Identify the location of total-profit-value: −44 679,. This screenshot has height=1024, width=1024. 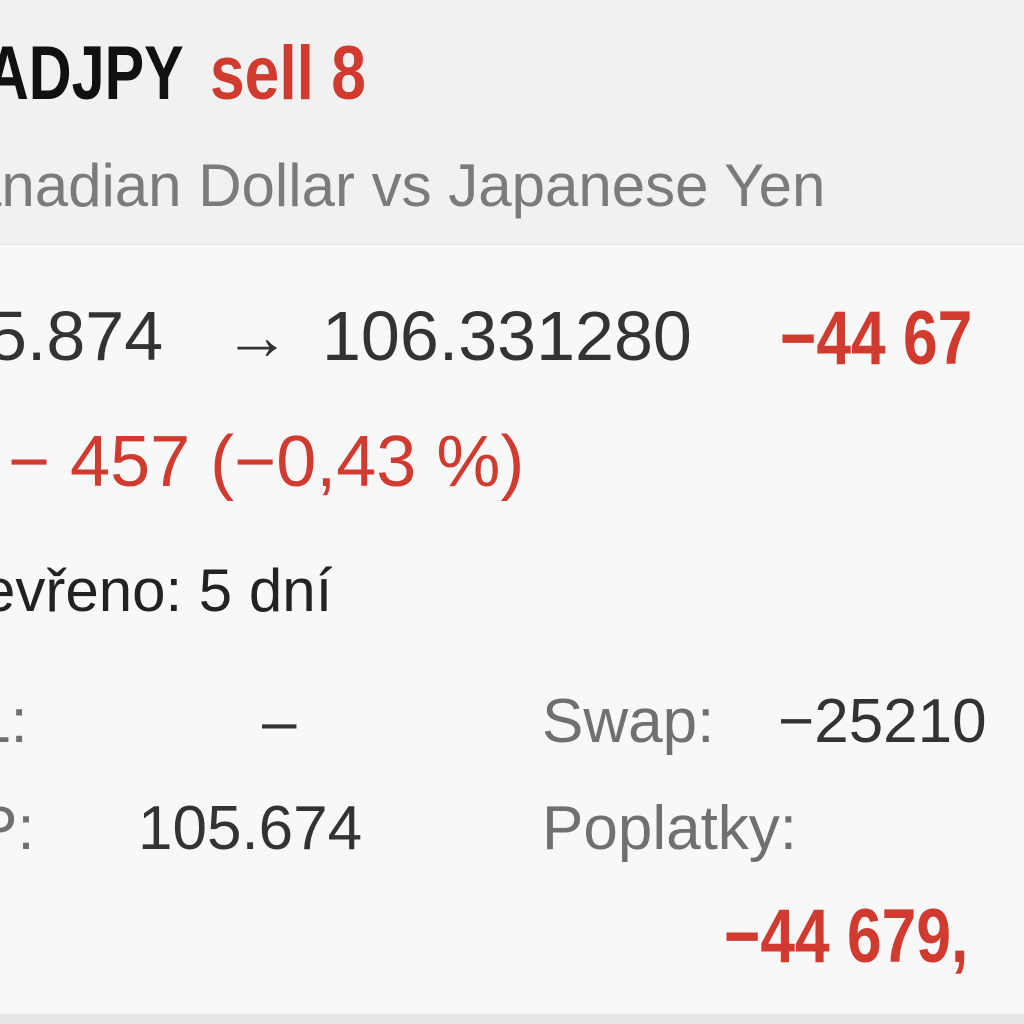
(846, 936).